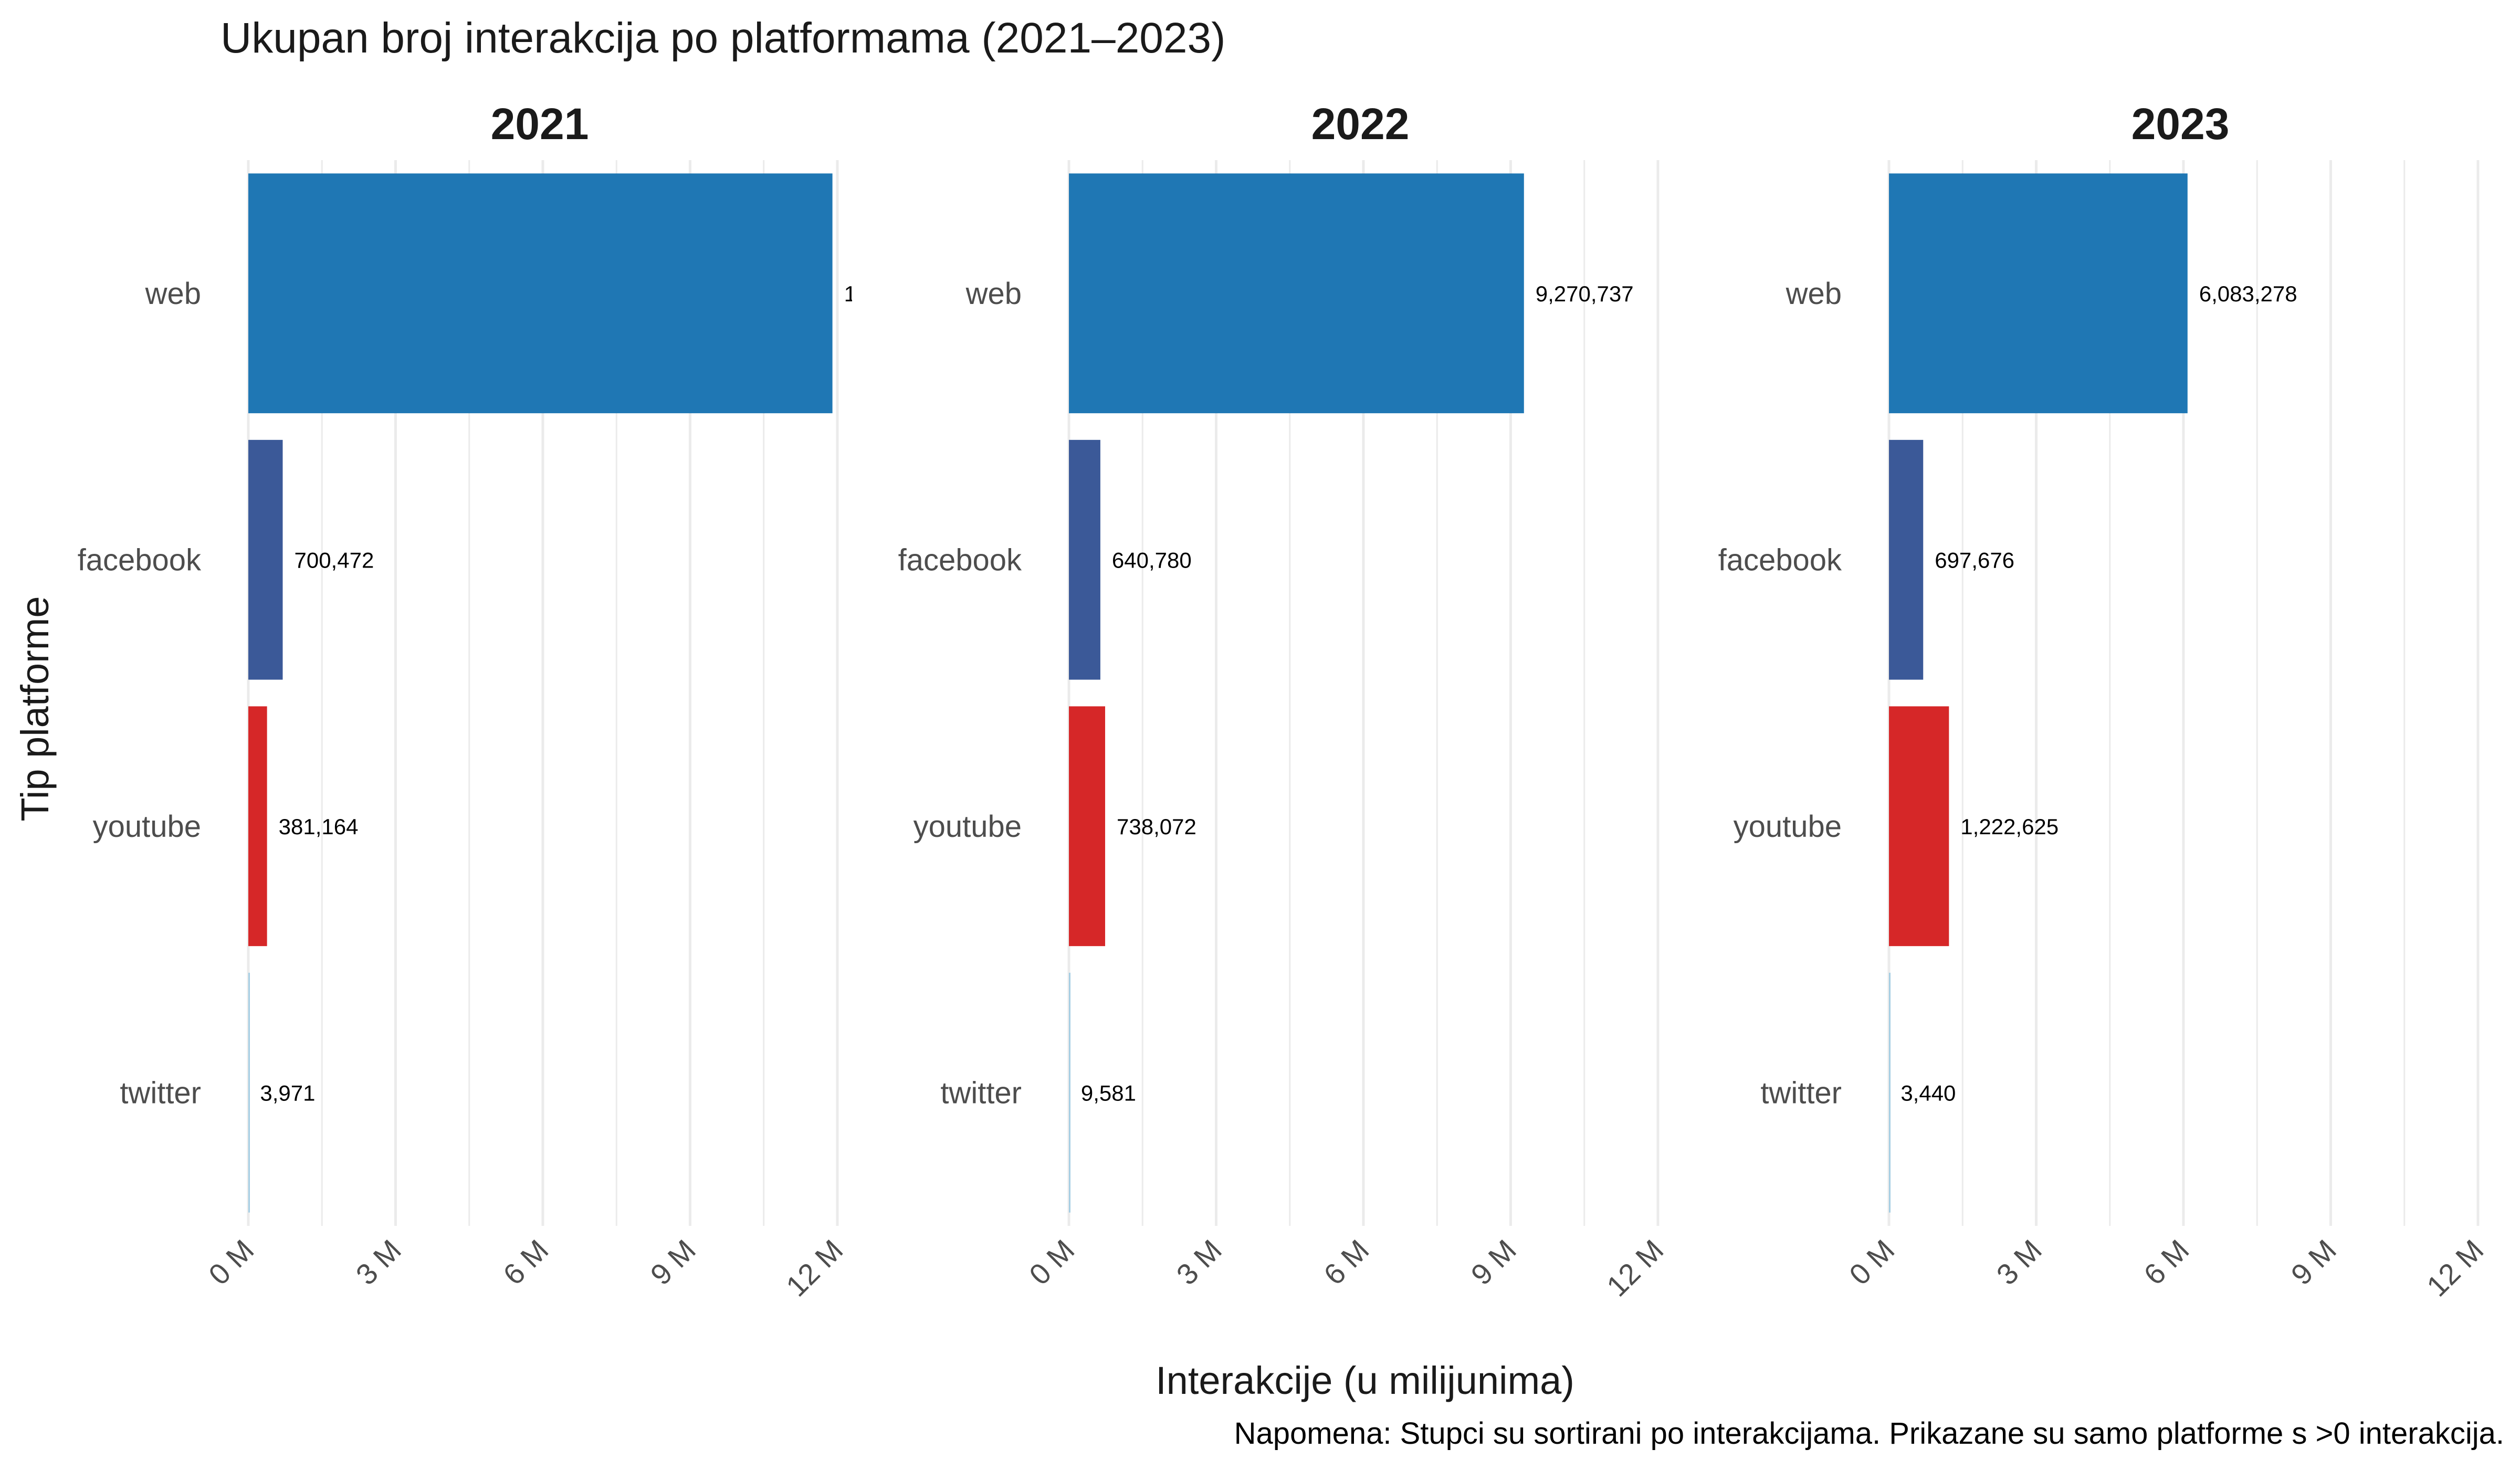 This screenshot has width=2520, height=1470. Describe the element at coordinates (1365, 1380) in the screenshot. I see `x-axis-title: Interakcije (u milijunima)` at that location.